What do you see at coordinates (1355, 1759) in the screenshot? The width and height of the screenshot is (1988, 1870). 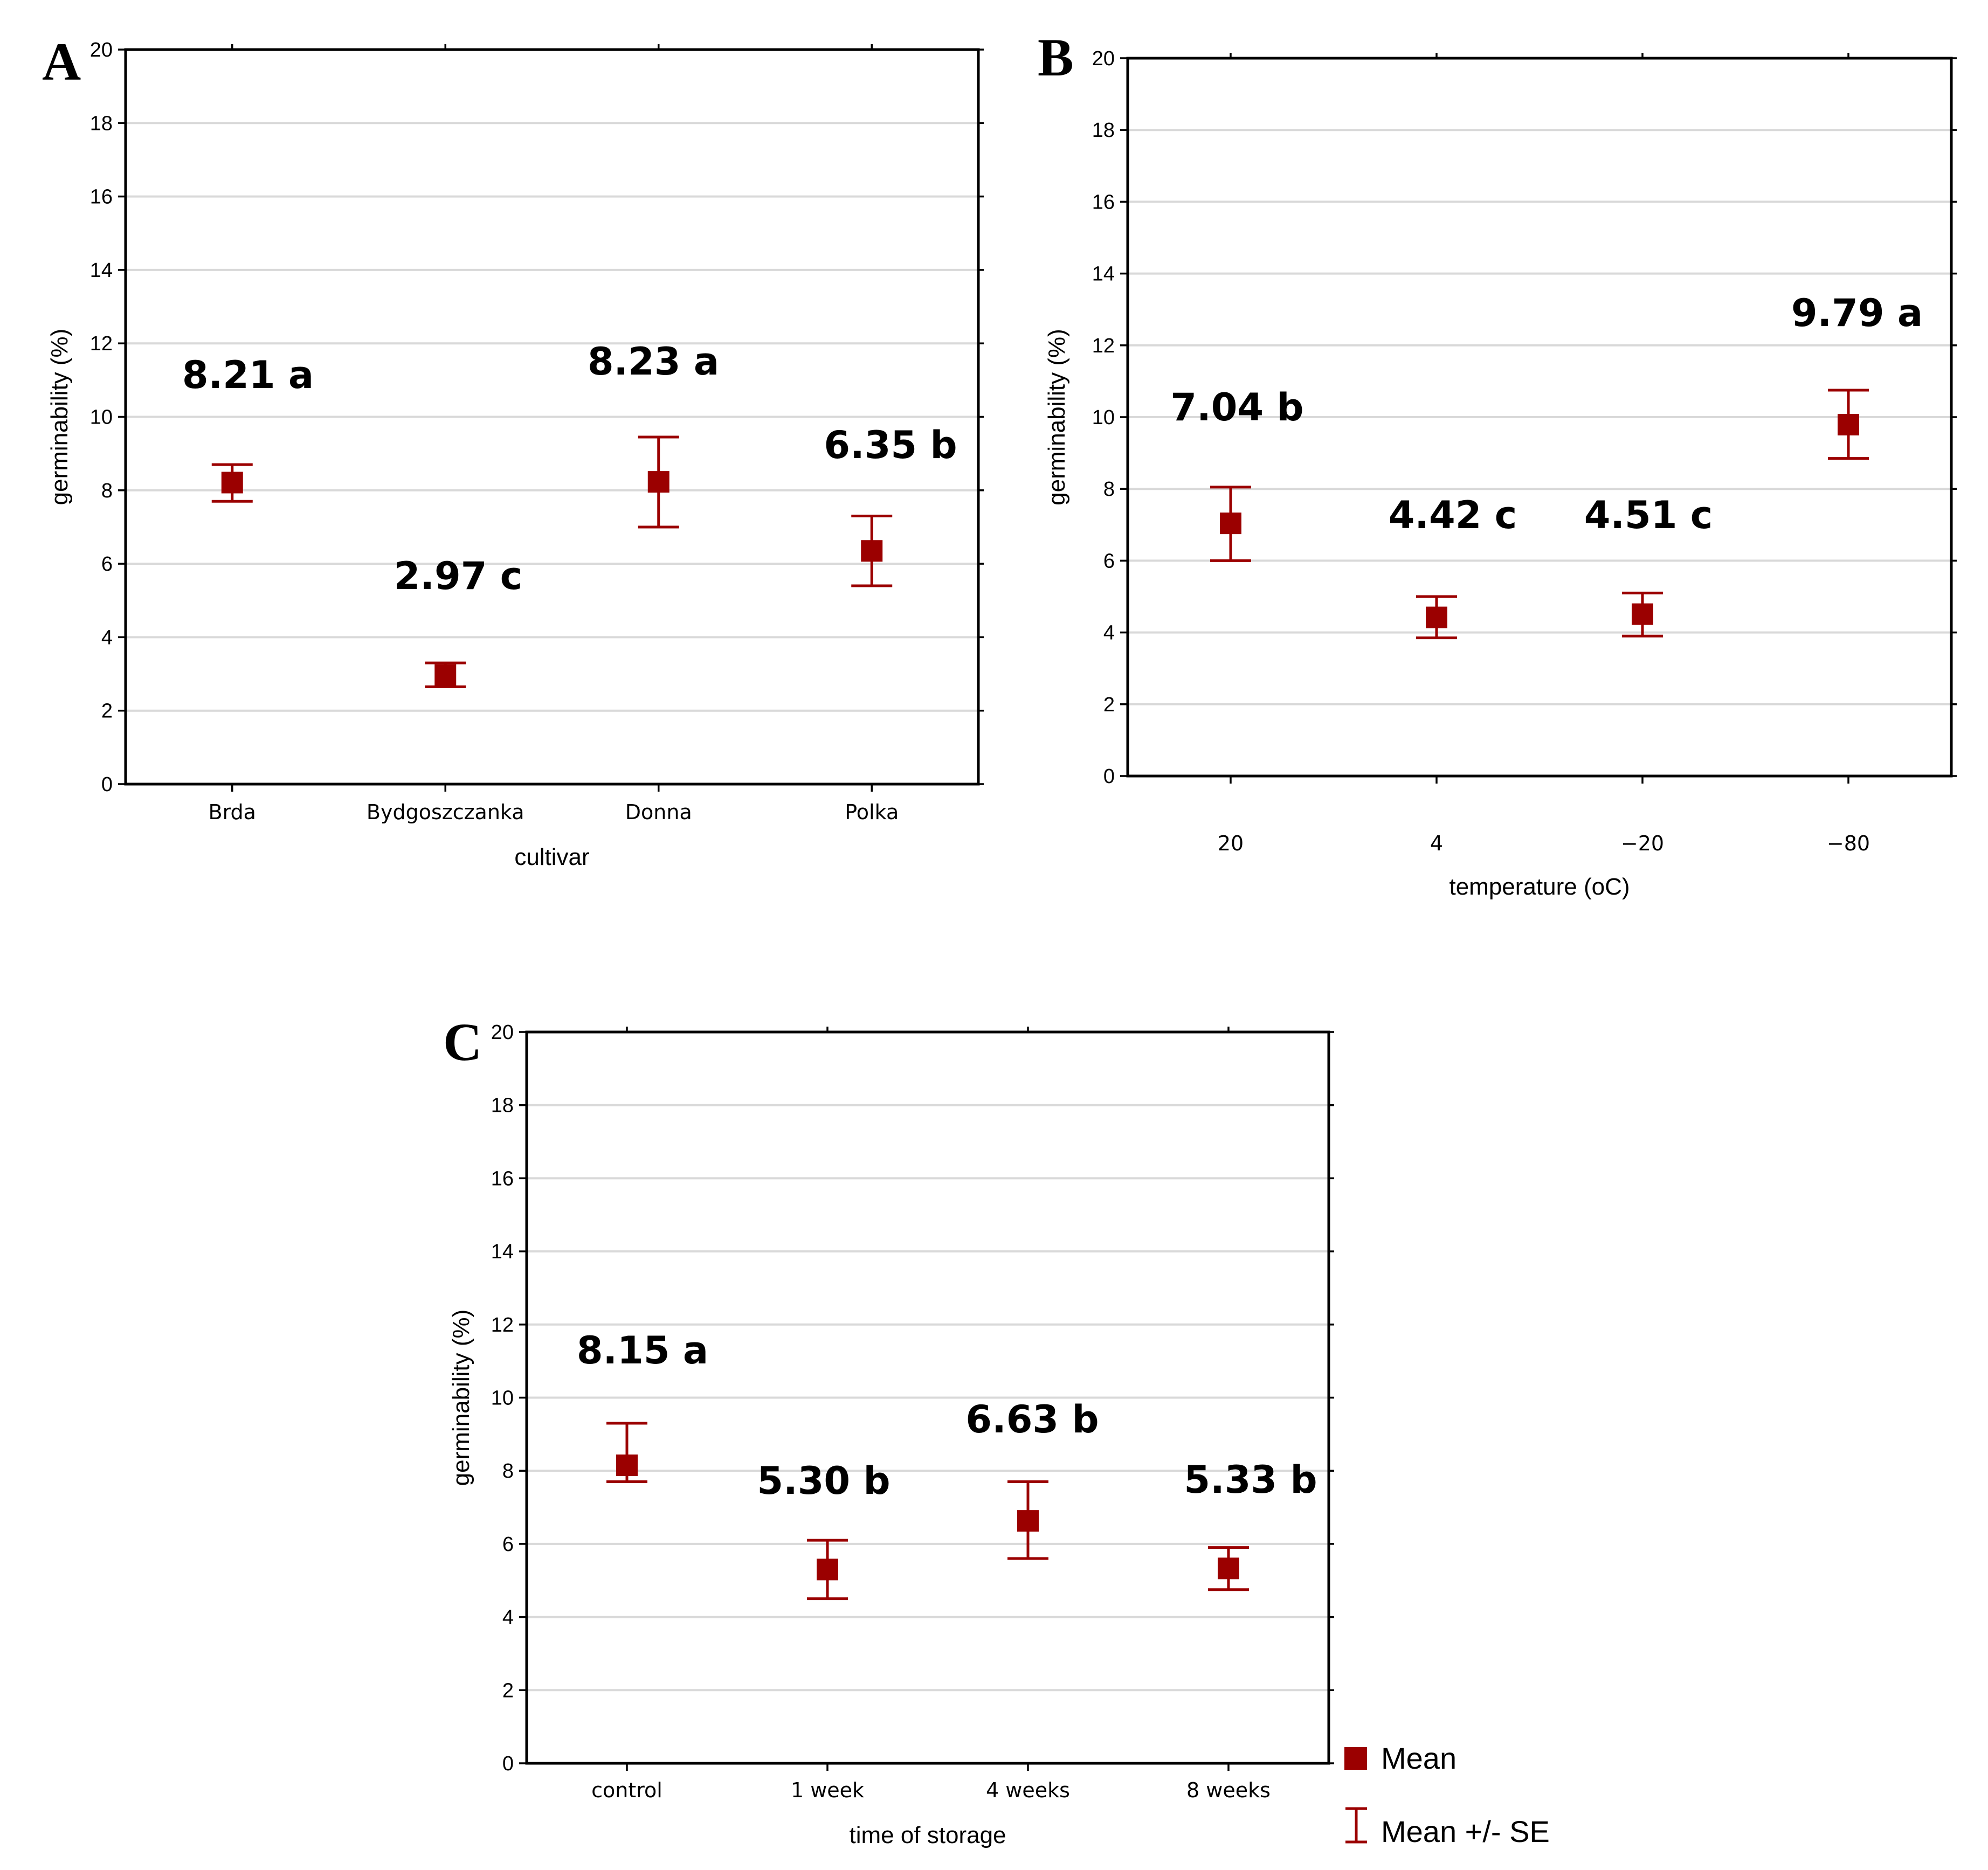 I see `legend-mean-marker` at bounding box center [1355, 1759].